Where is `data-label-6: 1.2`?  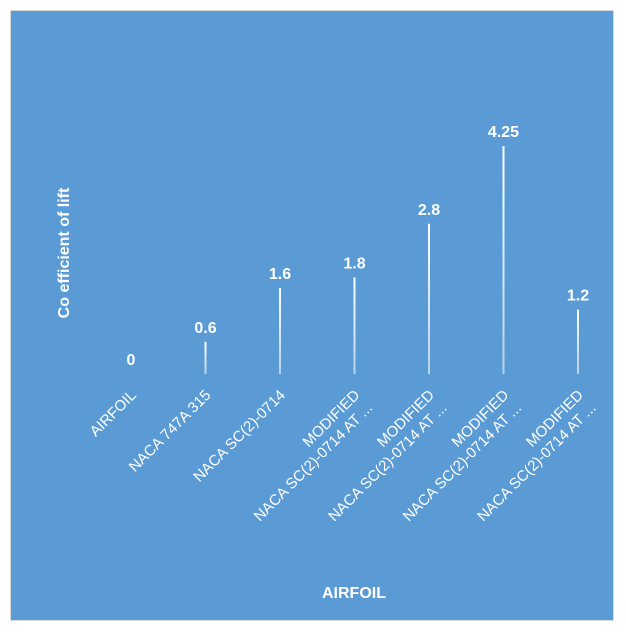 data-label-6: 1.2 is located at coordinates (578, 296).